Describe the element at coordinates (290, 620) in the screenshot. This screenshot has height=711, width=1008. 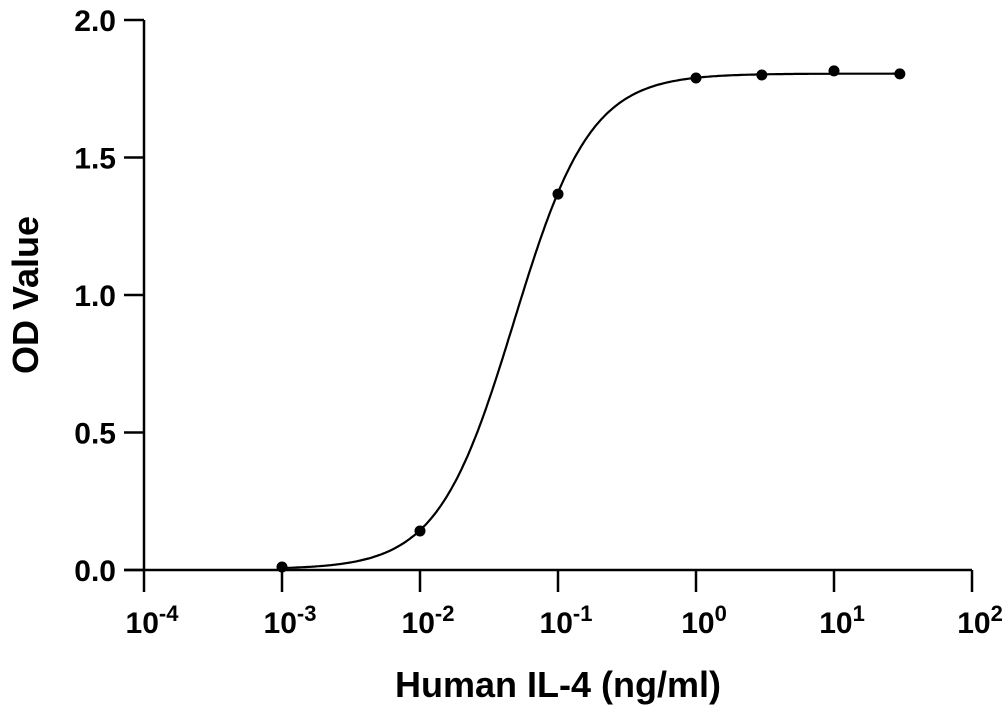
I see `x-tick-label: 10⁻³` at that location.